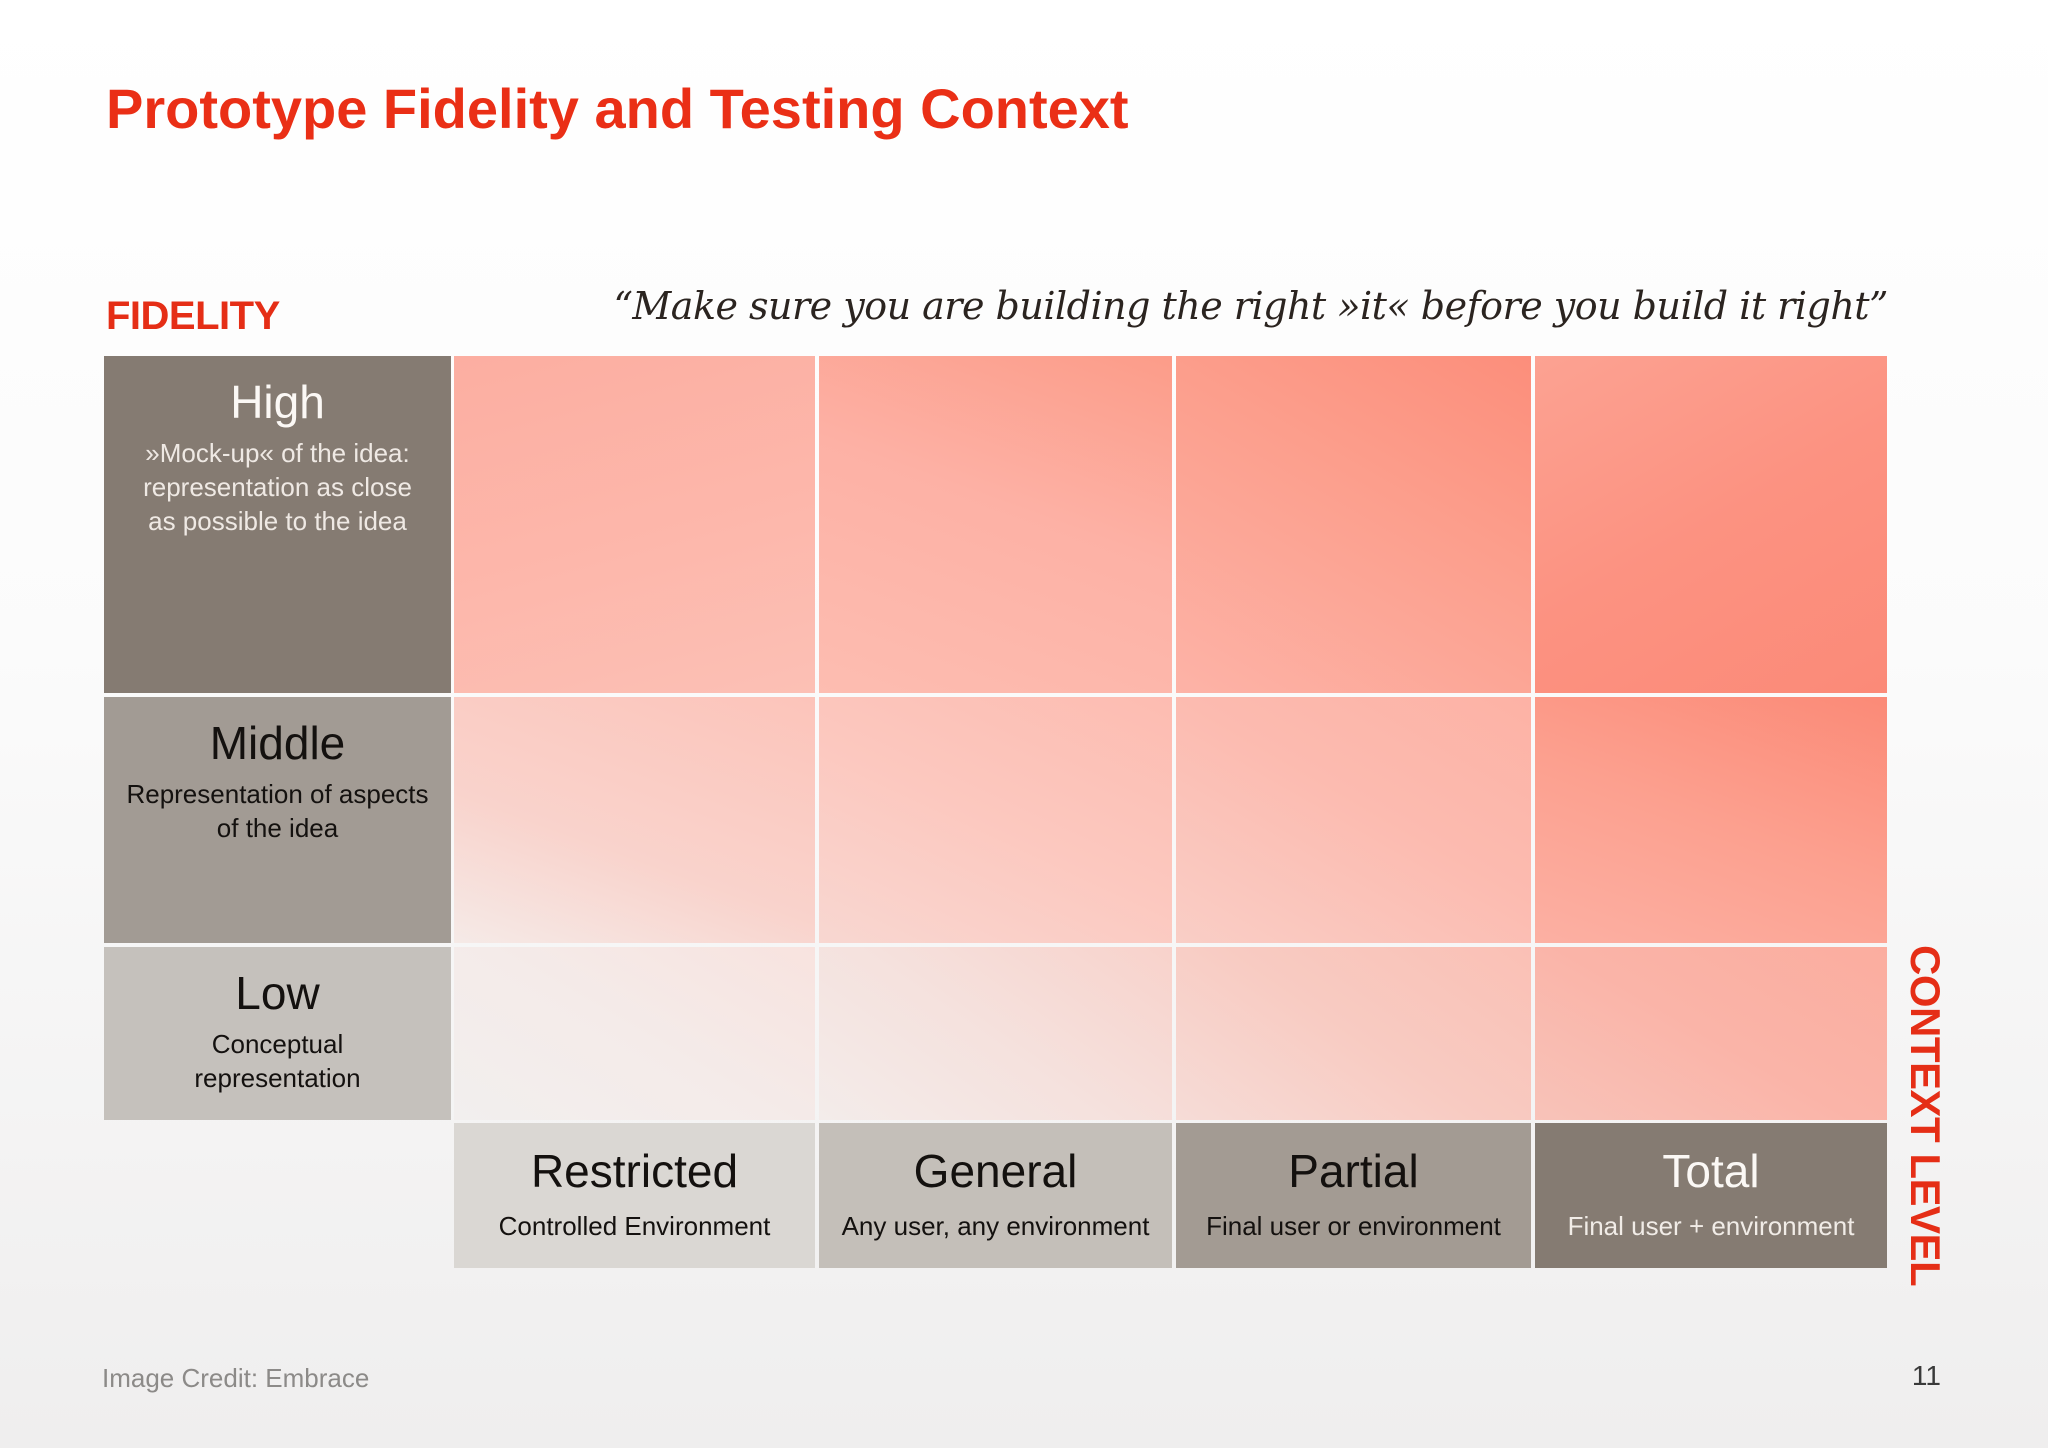 This screenshot has width=2048, height=1448. What do you see at coordinates (1925, 1116) in the screenshot?
I see `context-level-axis-label: CONTEXT LEVEL` at bounding box center [1925, 1116].